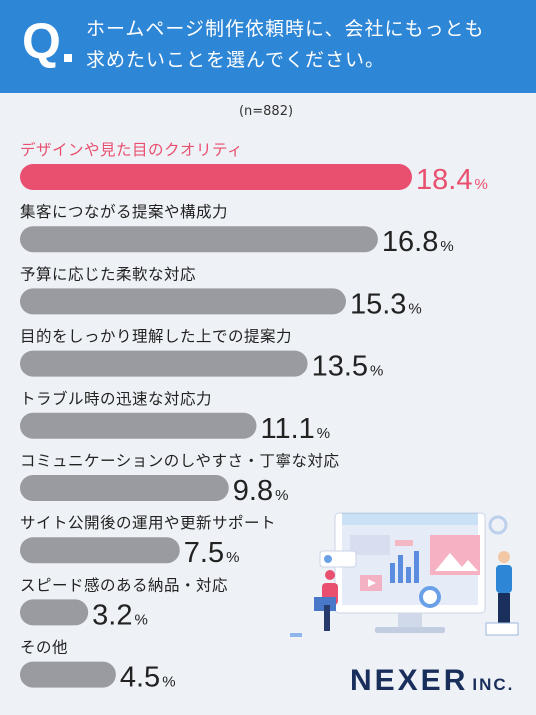  Describe the element at coordinates (370, 545) in the screenshot. I see `content-block` at that location.